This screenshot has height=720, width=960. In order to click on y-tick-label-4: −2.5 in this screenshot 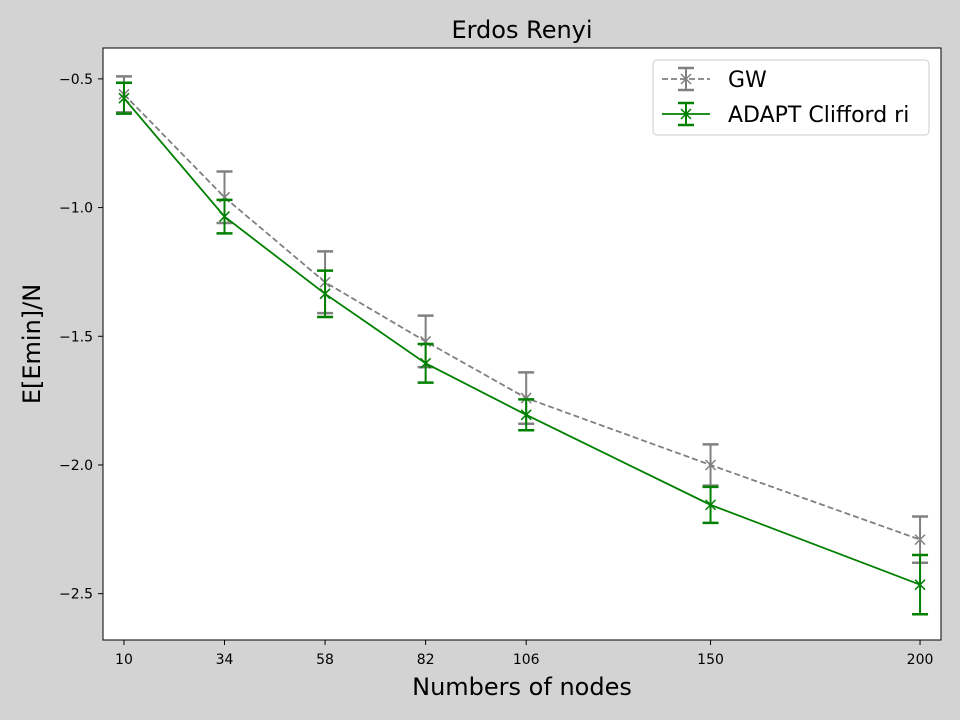, I will do `click(76, 595)`.